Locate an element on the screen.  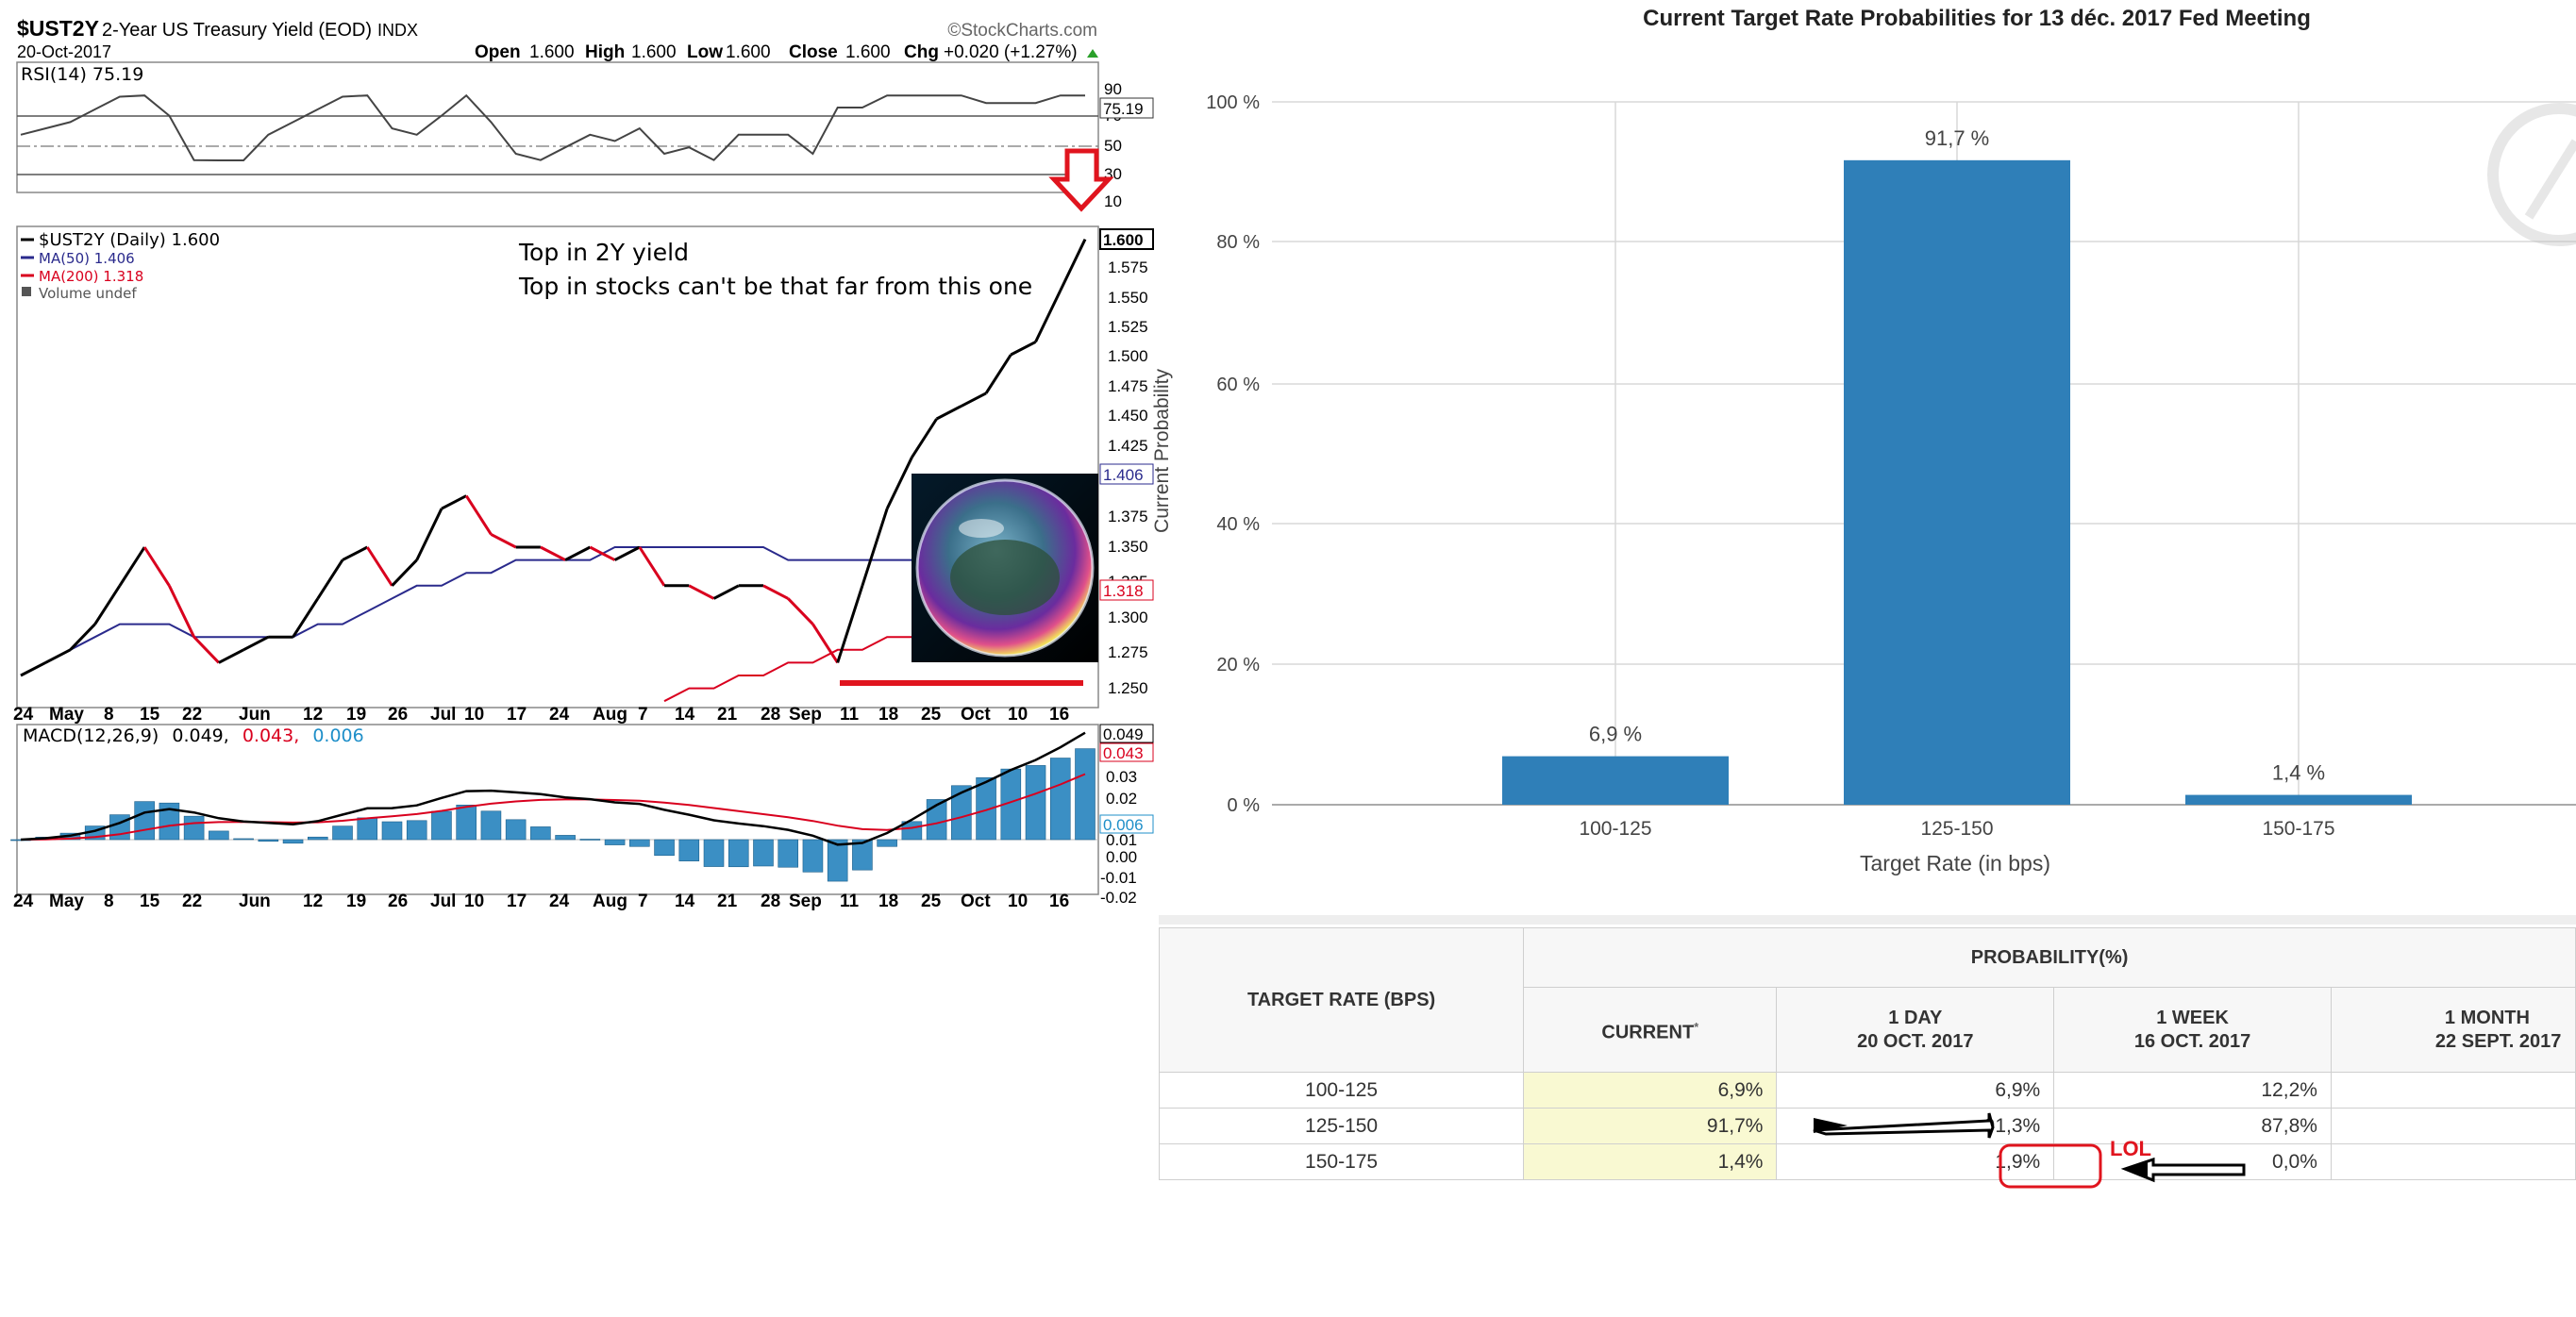
macd-value-1: 0.049, is located at coordinates (200, 735).